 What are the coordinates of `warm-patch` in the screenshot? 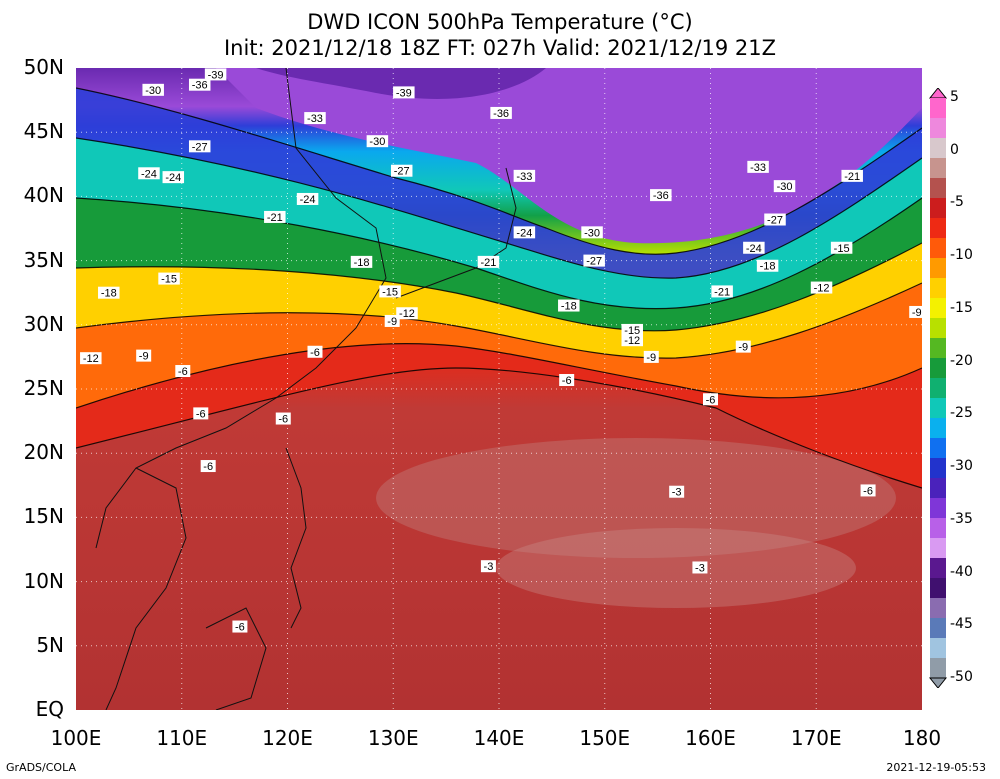 It's located at (636, 498).